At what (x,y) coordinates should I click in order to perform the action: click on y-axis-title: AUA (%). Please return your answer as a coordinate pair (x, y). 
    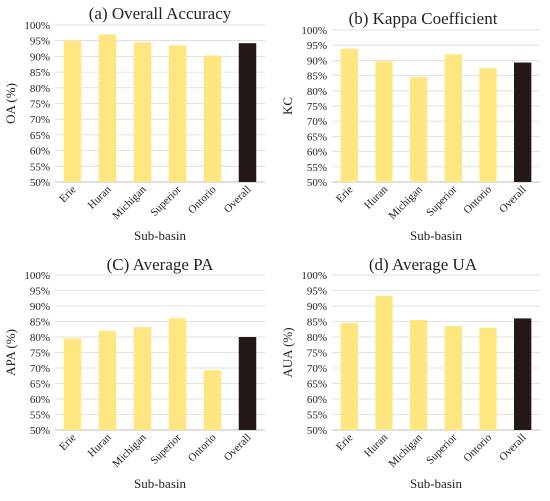
    Looking at the image, I should click on (287, 352).